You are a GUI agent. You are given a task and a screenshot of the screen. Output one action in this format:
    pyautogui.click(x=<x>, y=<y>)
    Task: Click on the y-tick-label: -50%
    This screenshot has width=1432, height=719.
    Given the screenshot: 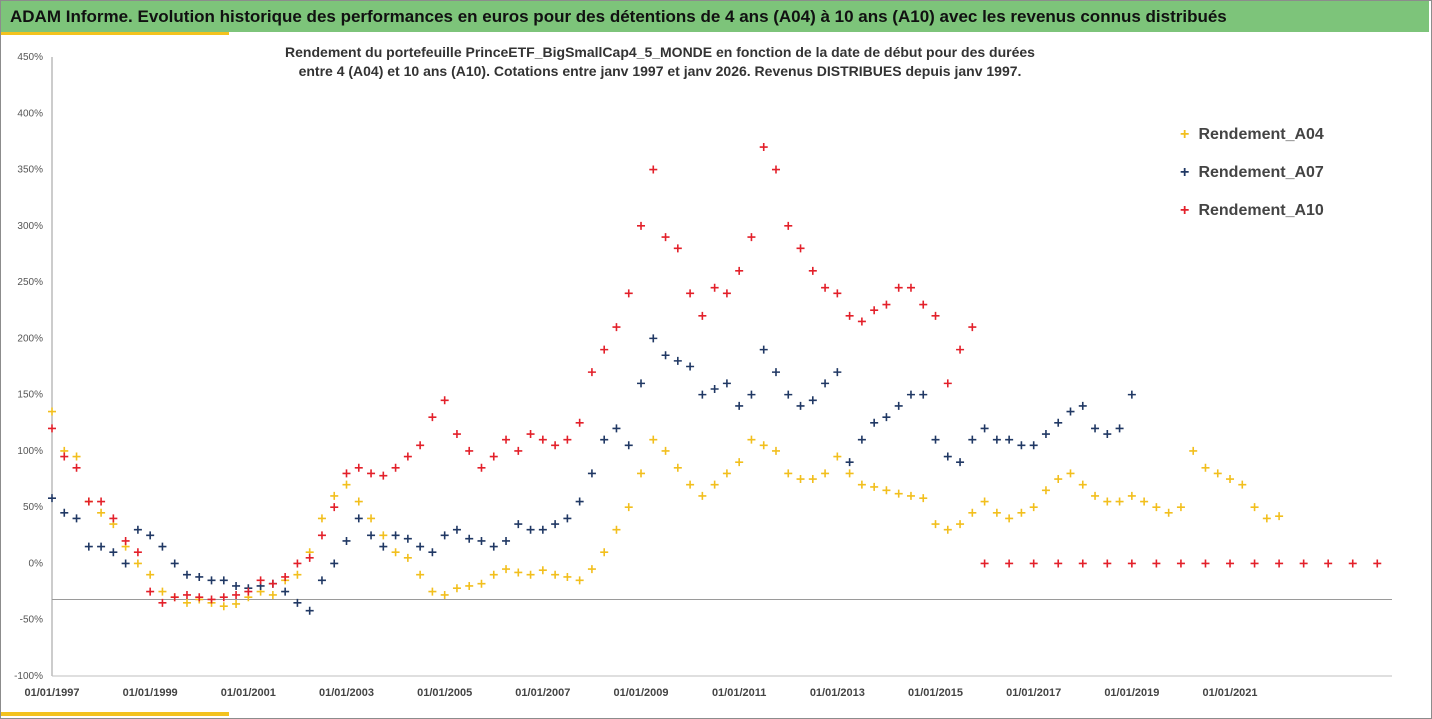 What is the action you would take?
    pyautogui.click(x=31, y=620)
    